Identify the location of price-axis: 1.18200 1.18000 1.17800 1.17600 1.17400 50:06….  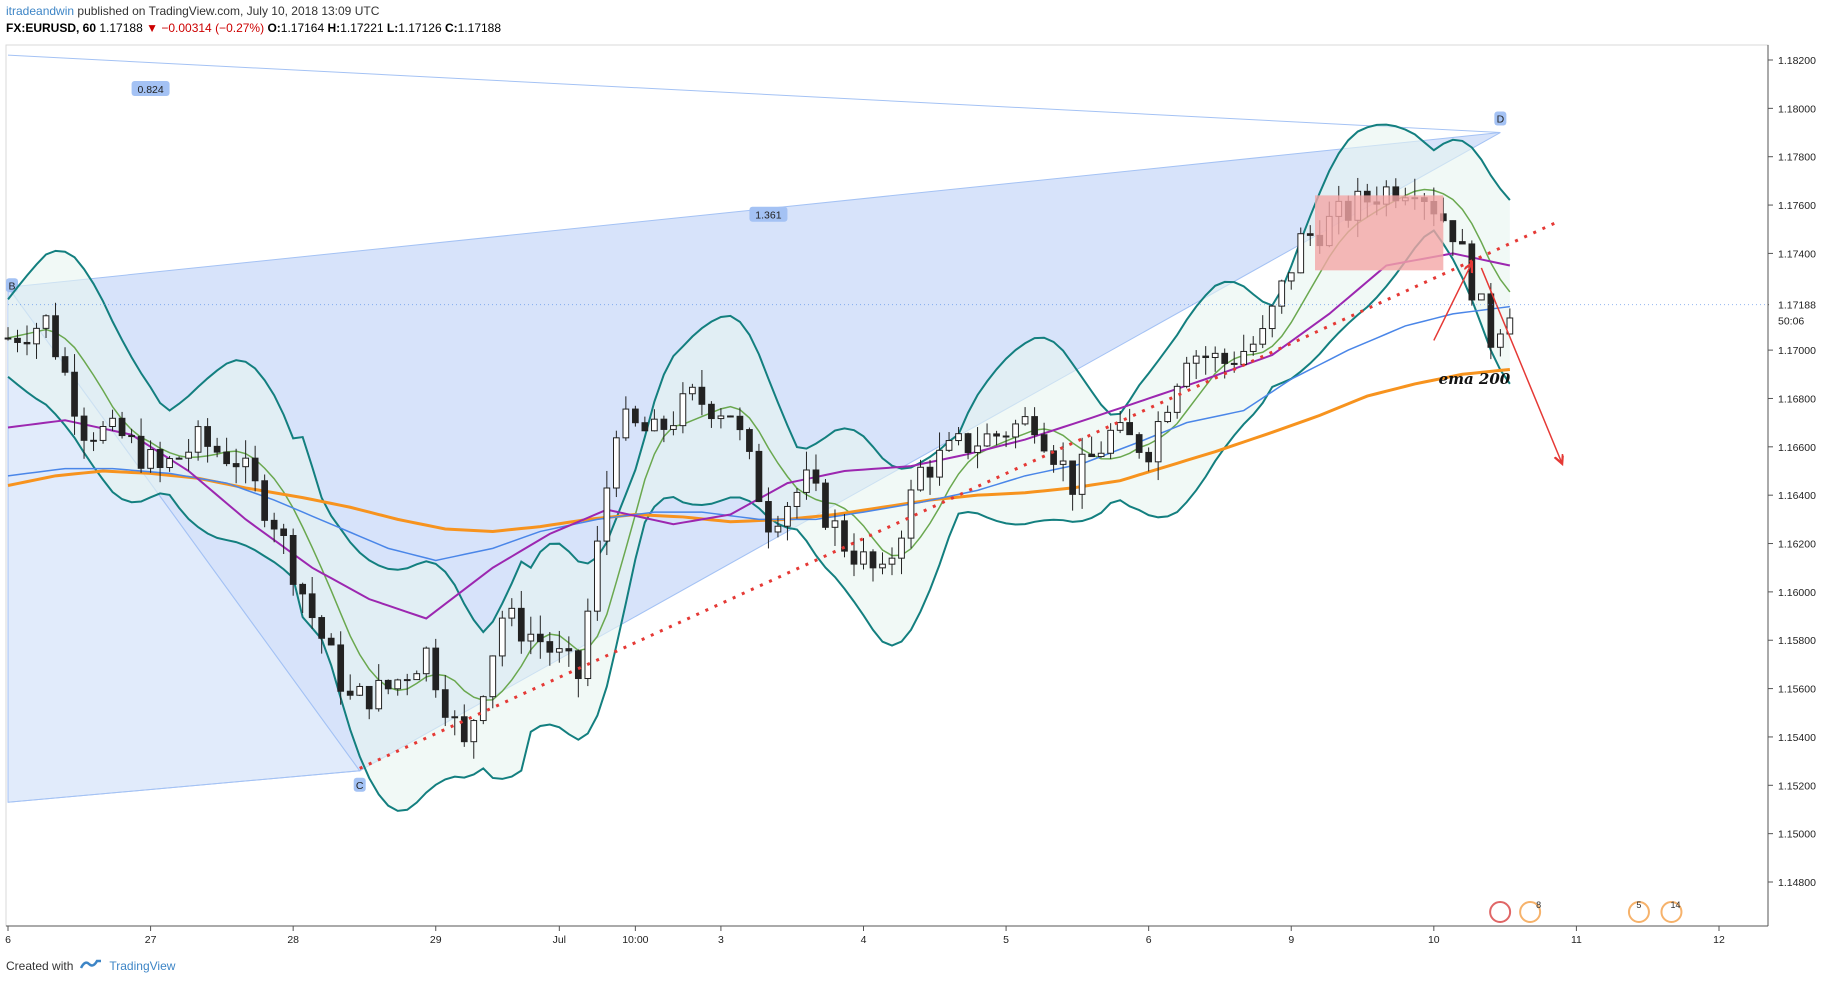
(1797, 472).